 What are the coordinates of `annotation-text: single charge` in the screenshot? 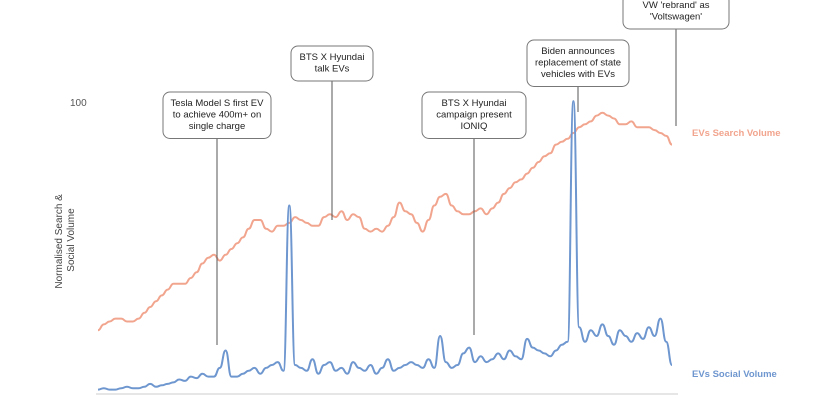 It's located at (217, 126).